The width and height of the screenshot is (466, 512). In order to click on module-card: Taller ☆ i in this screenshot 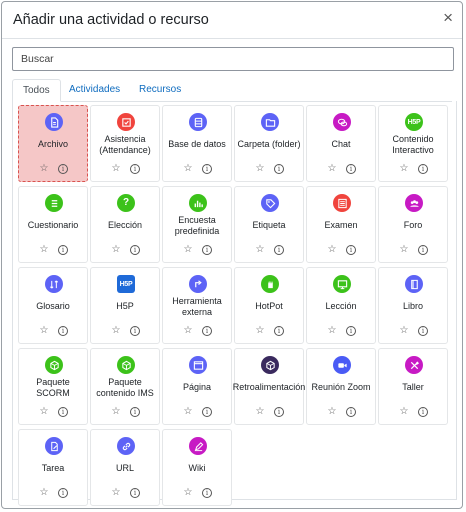, I will do `click(413, 386)`.